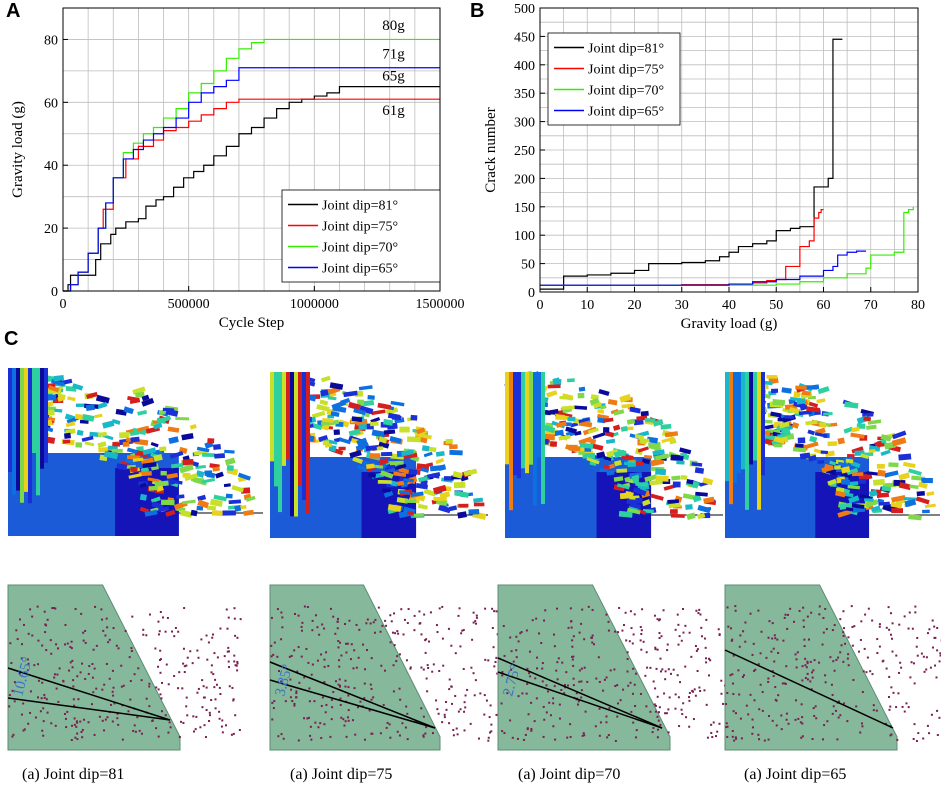 The height and width of the screenshot is (789, 941). I want to click on y-tick-label: 20, so click(51, 229).